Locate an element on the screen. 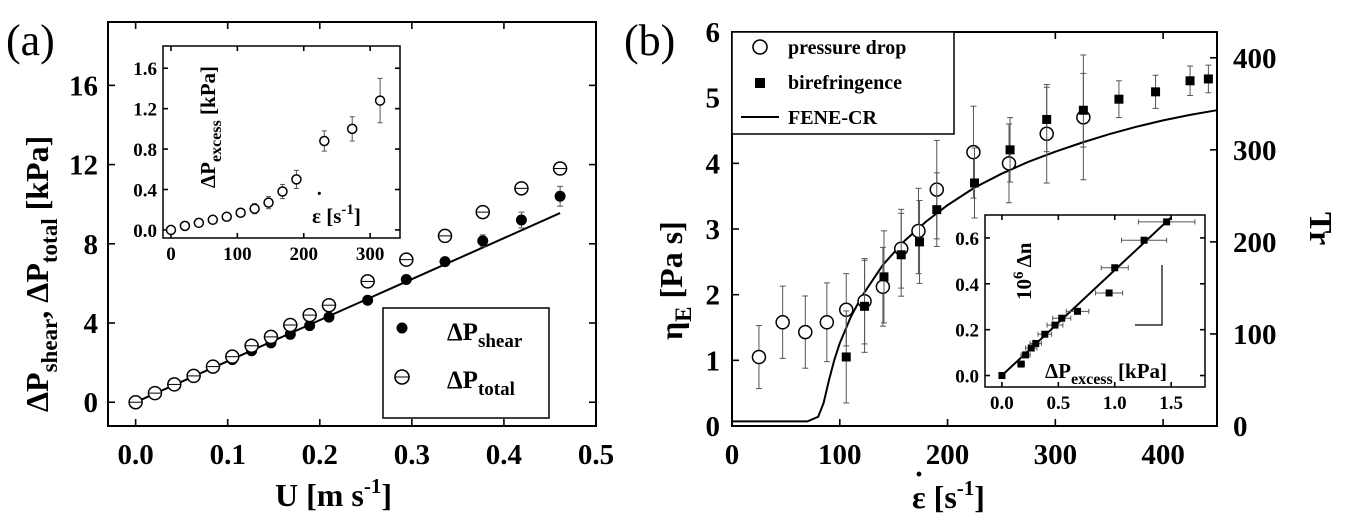 The width and height of the screenshot is (1353, 529). y-tick-label: 0 is located at coordinates (713, 427).